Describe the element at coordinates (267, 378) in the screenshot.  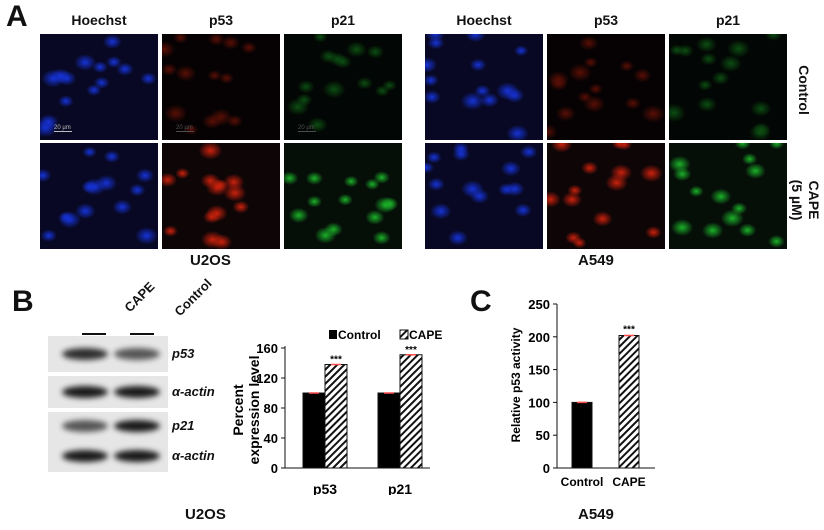
I see `y-tick-label: 120` at that location.